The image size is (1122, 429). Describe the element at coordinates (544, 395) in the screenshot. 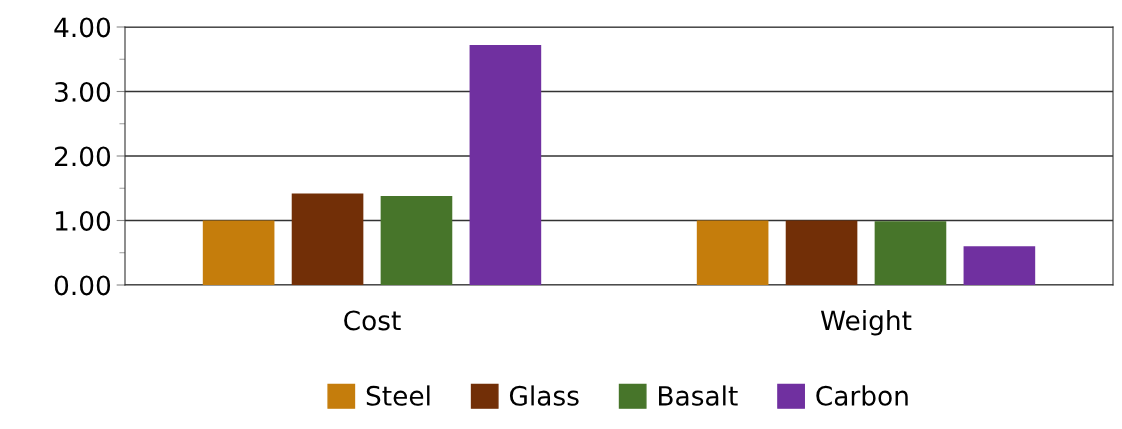

I see `legend-label: Glass` at that location.